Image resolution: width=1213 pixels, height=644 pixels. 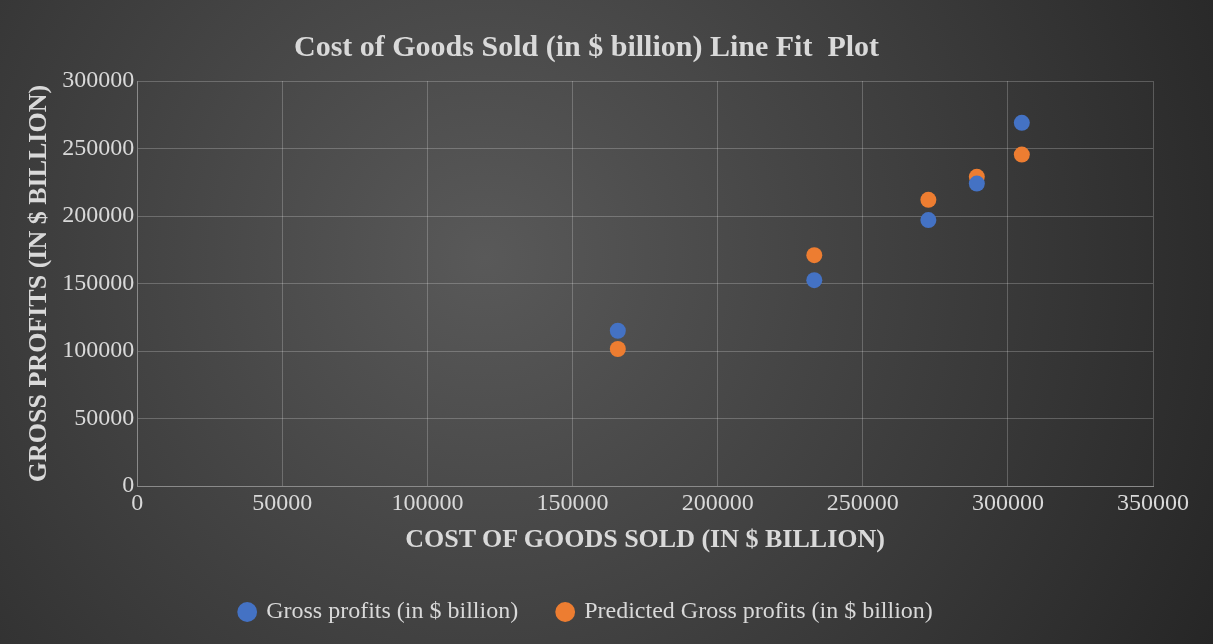 What do you see at coordinates (104, 416) in the screenshot?
I see `y-tick-label: 50000` at bounding box center [104, 416].